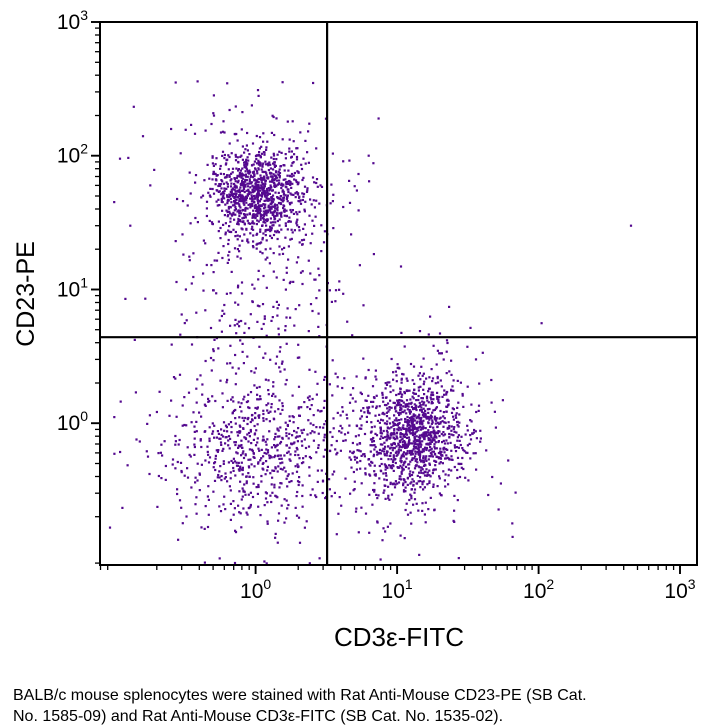 This screenshot has height=728, width=710. What do you see at coordinates (399, 637) in the screenshot?
I see `x-axis-title: CD3ε-FITC` at bounding box center [399, 637].